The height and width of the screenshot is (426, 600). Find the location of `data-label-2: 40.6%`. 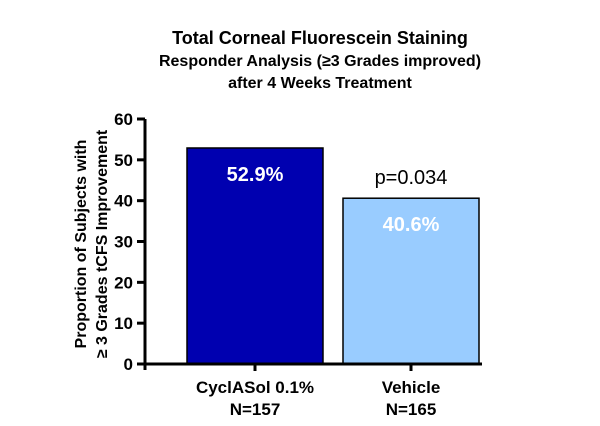

data-label-2: 40.6% is located at coordinates (411, 225).